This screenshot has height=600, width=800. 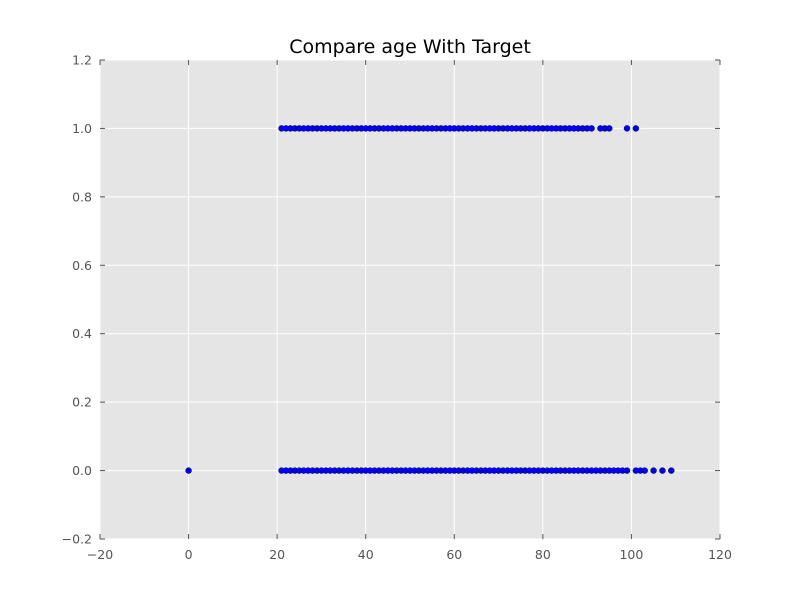 I want to click on x-tick-label: 0, so click(x=189, y=554).